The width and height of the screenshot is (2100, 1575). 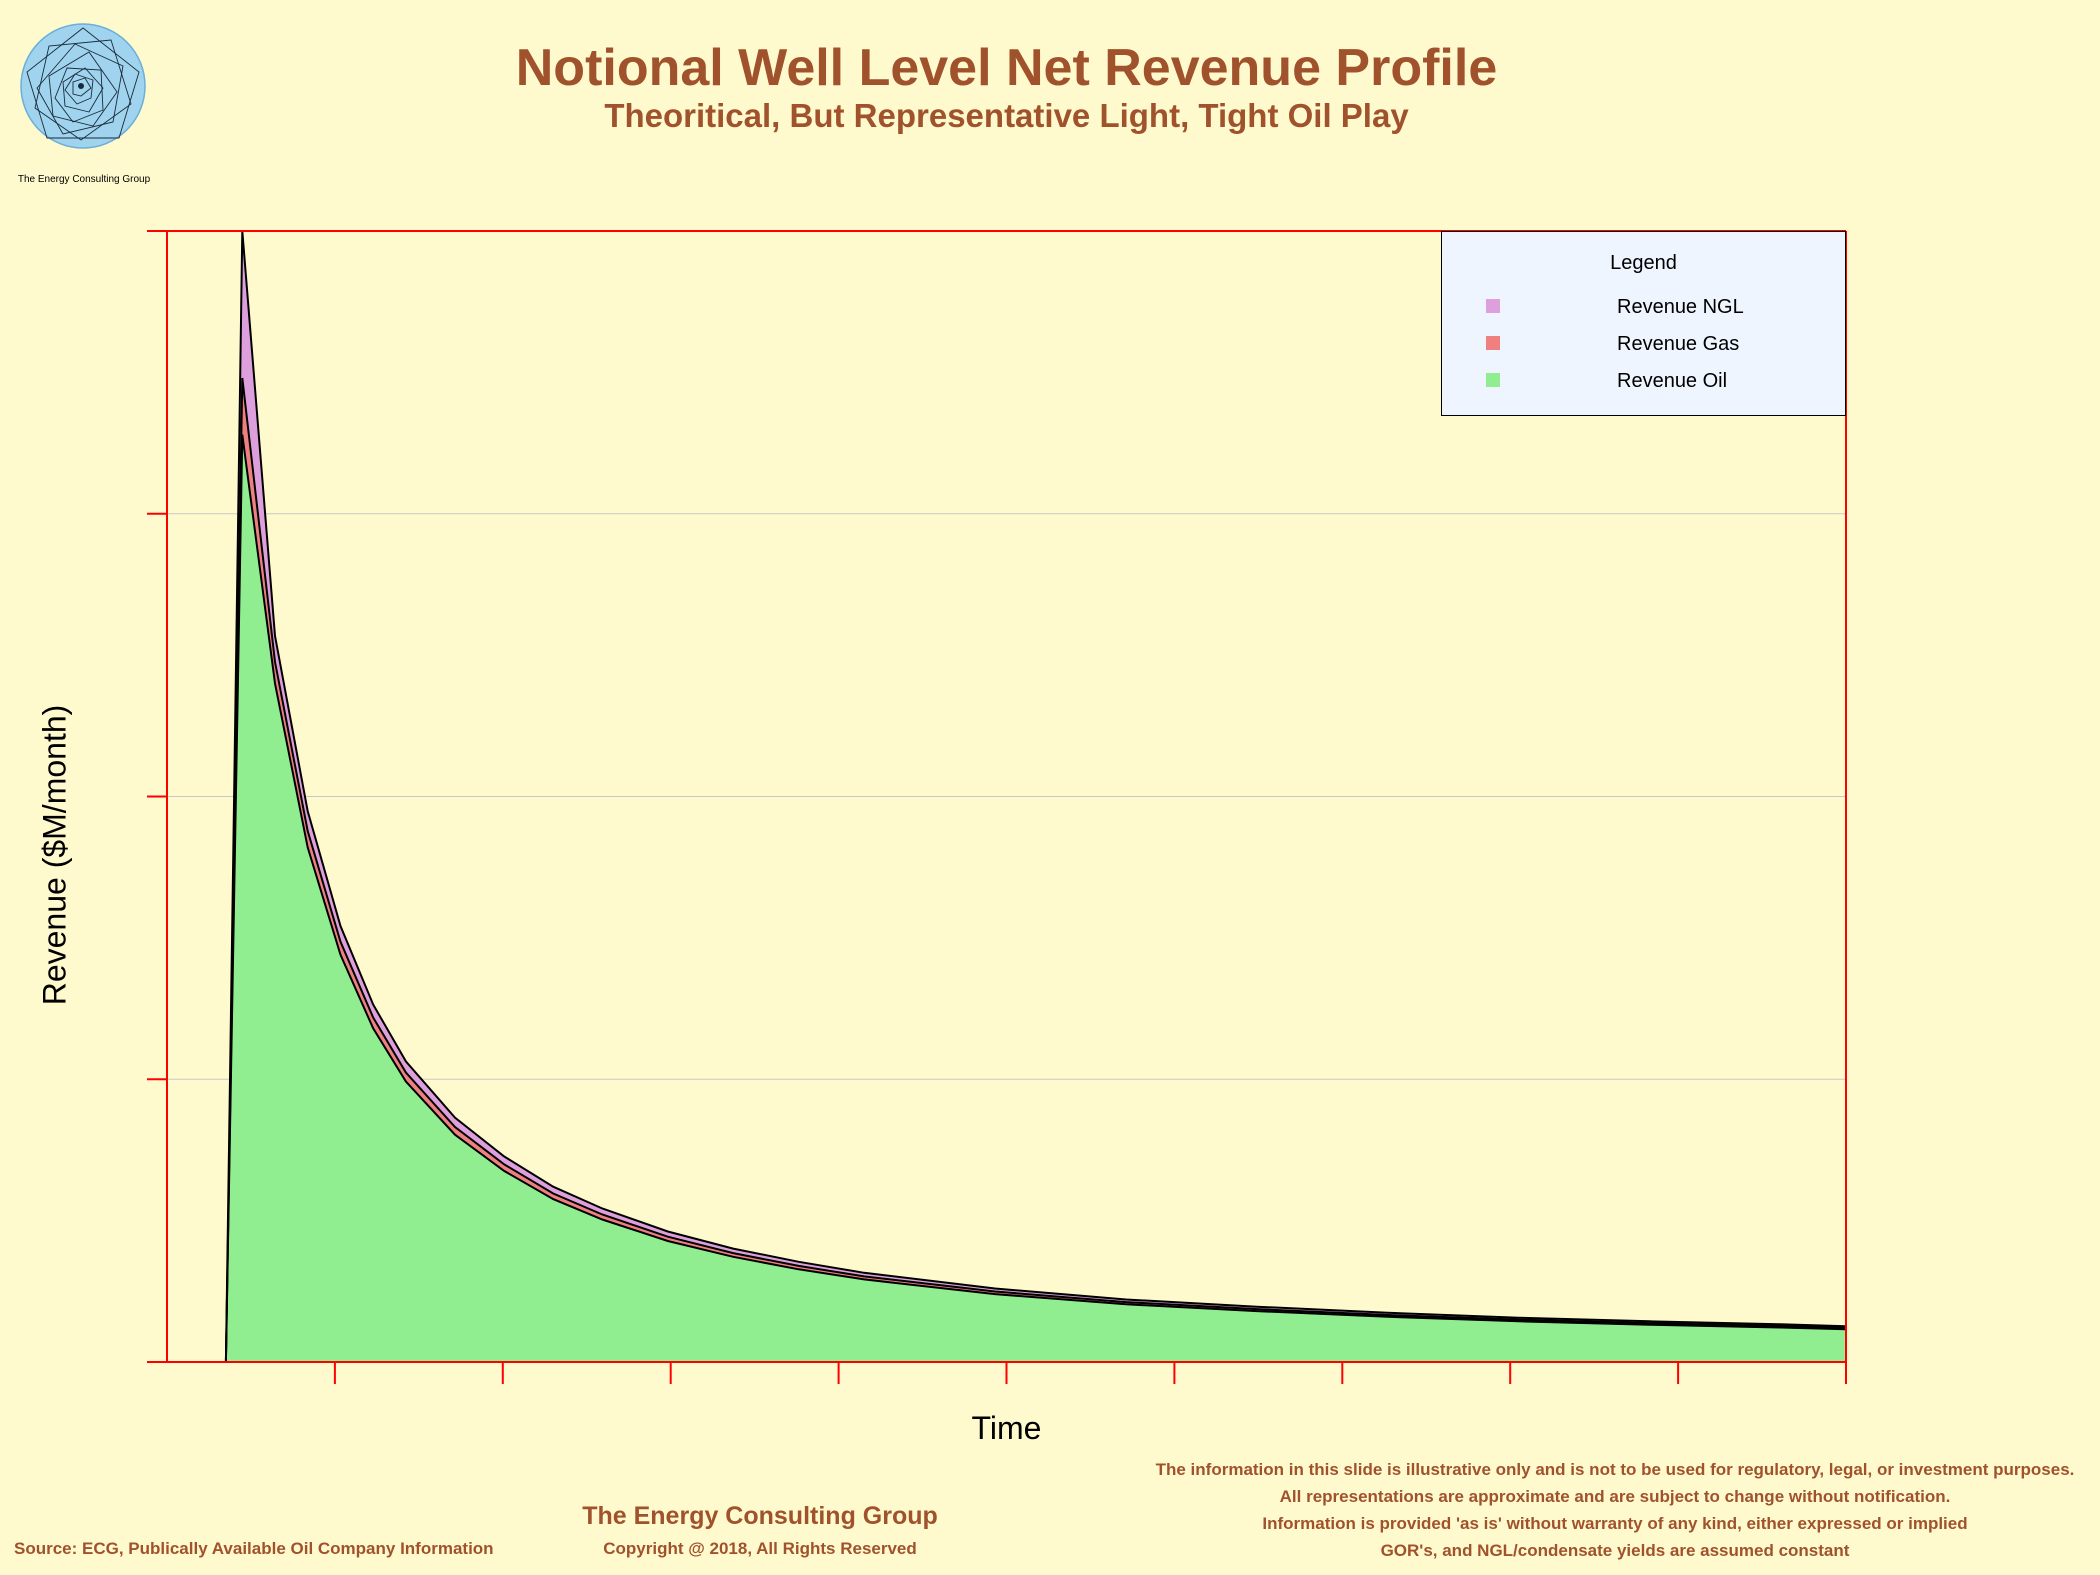 What do you see at coordinates (84, 179) in the screenshot?
I see `logo-caption: The Energy Consulting Group` at bounding box center [84, 179].